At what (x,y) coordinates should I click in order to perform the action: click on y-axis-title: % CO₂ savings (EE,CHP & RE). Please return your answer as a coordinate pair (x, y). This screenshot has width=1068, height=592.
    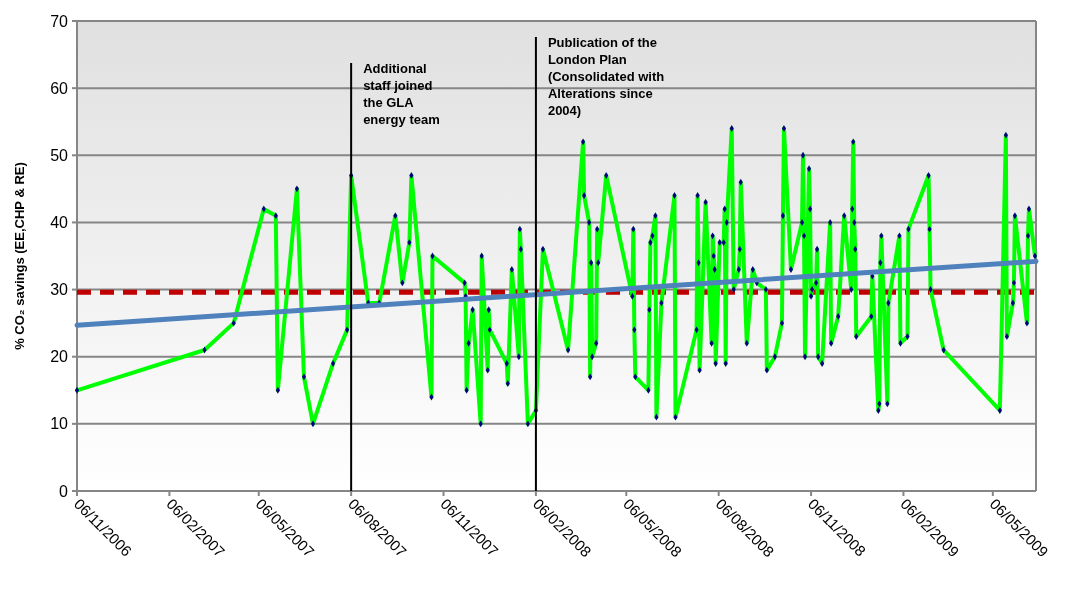
    Looking at the image, I should click on (19, 256).